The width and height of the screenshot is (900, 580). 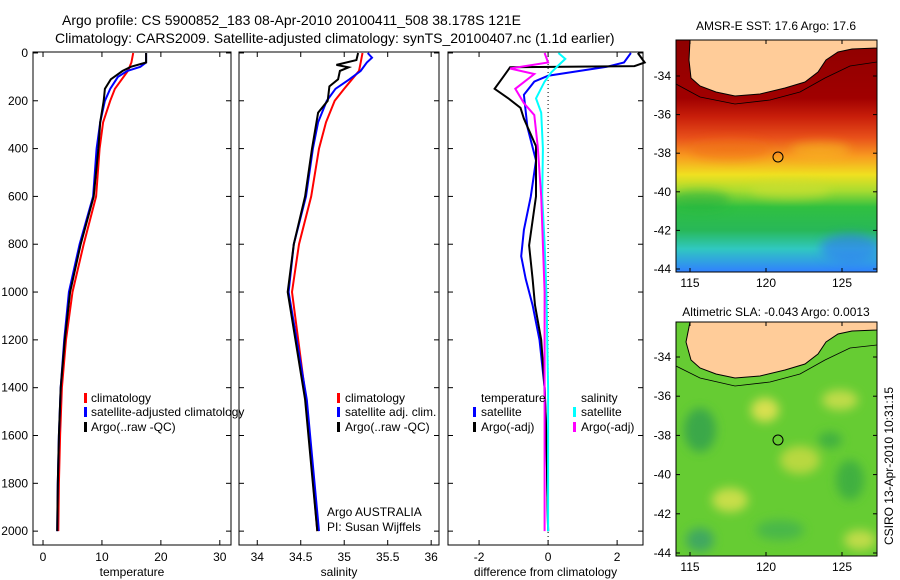 What do you see at coordinates (345, 557) in the screenshot?
I see `x-tick-label: 35` at bounding box center [345, 557].